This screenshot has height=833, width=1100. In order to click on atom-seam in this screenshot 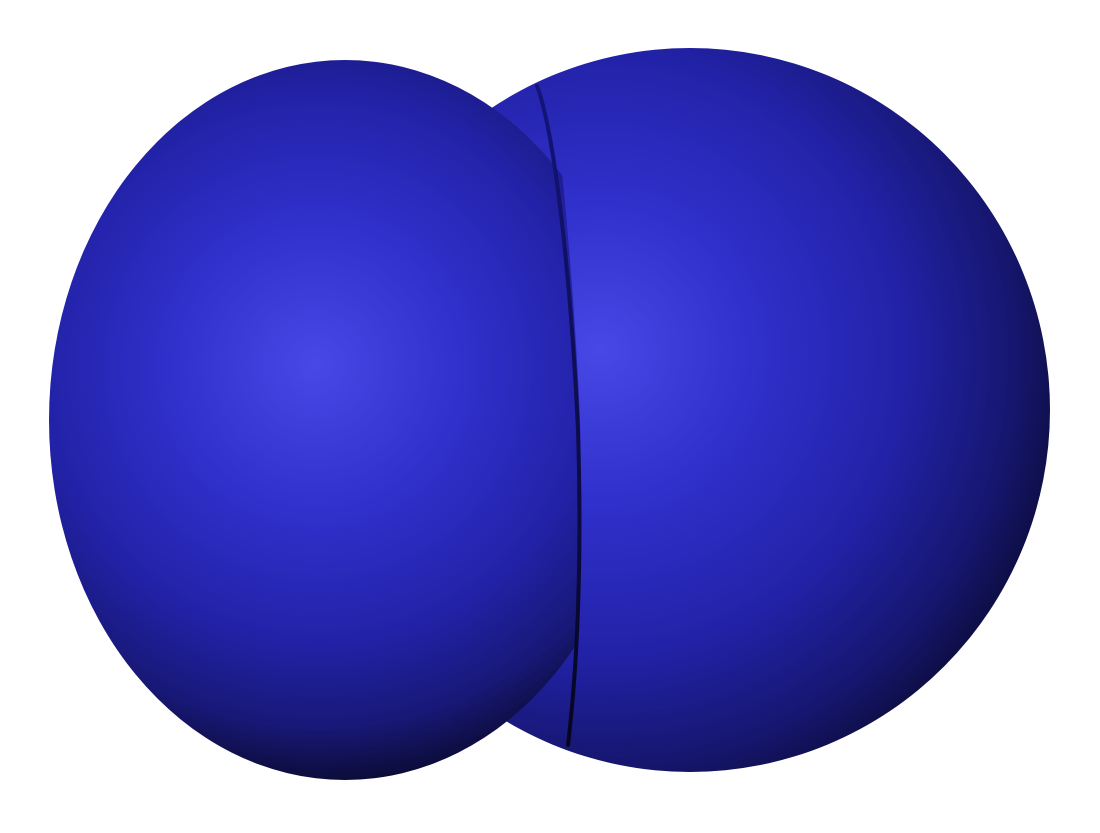, I will do `click(558, 415)`.